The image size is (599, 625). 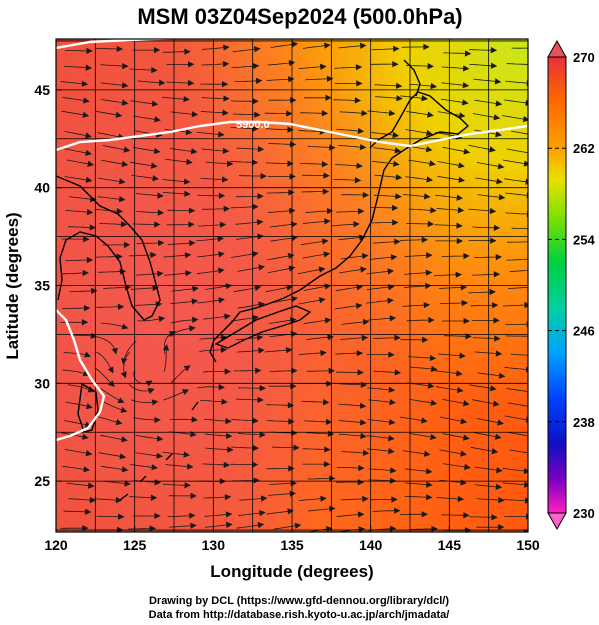 What do you see at coordinates (135, 545) in the screenshot?
I see `x-tick-label: 125` at bounding box center [135, 545].